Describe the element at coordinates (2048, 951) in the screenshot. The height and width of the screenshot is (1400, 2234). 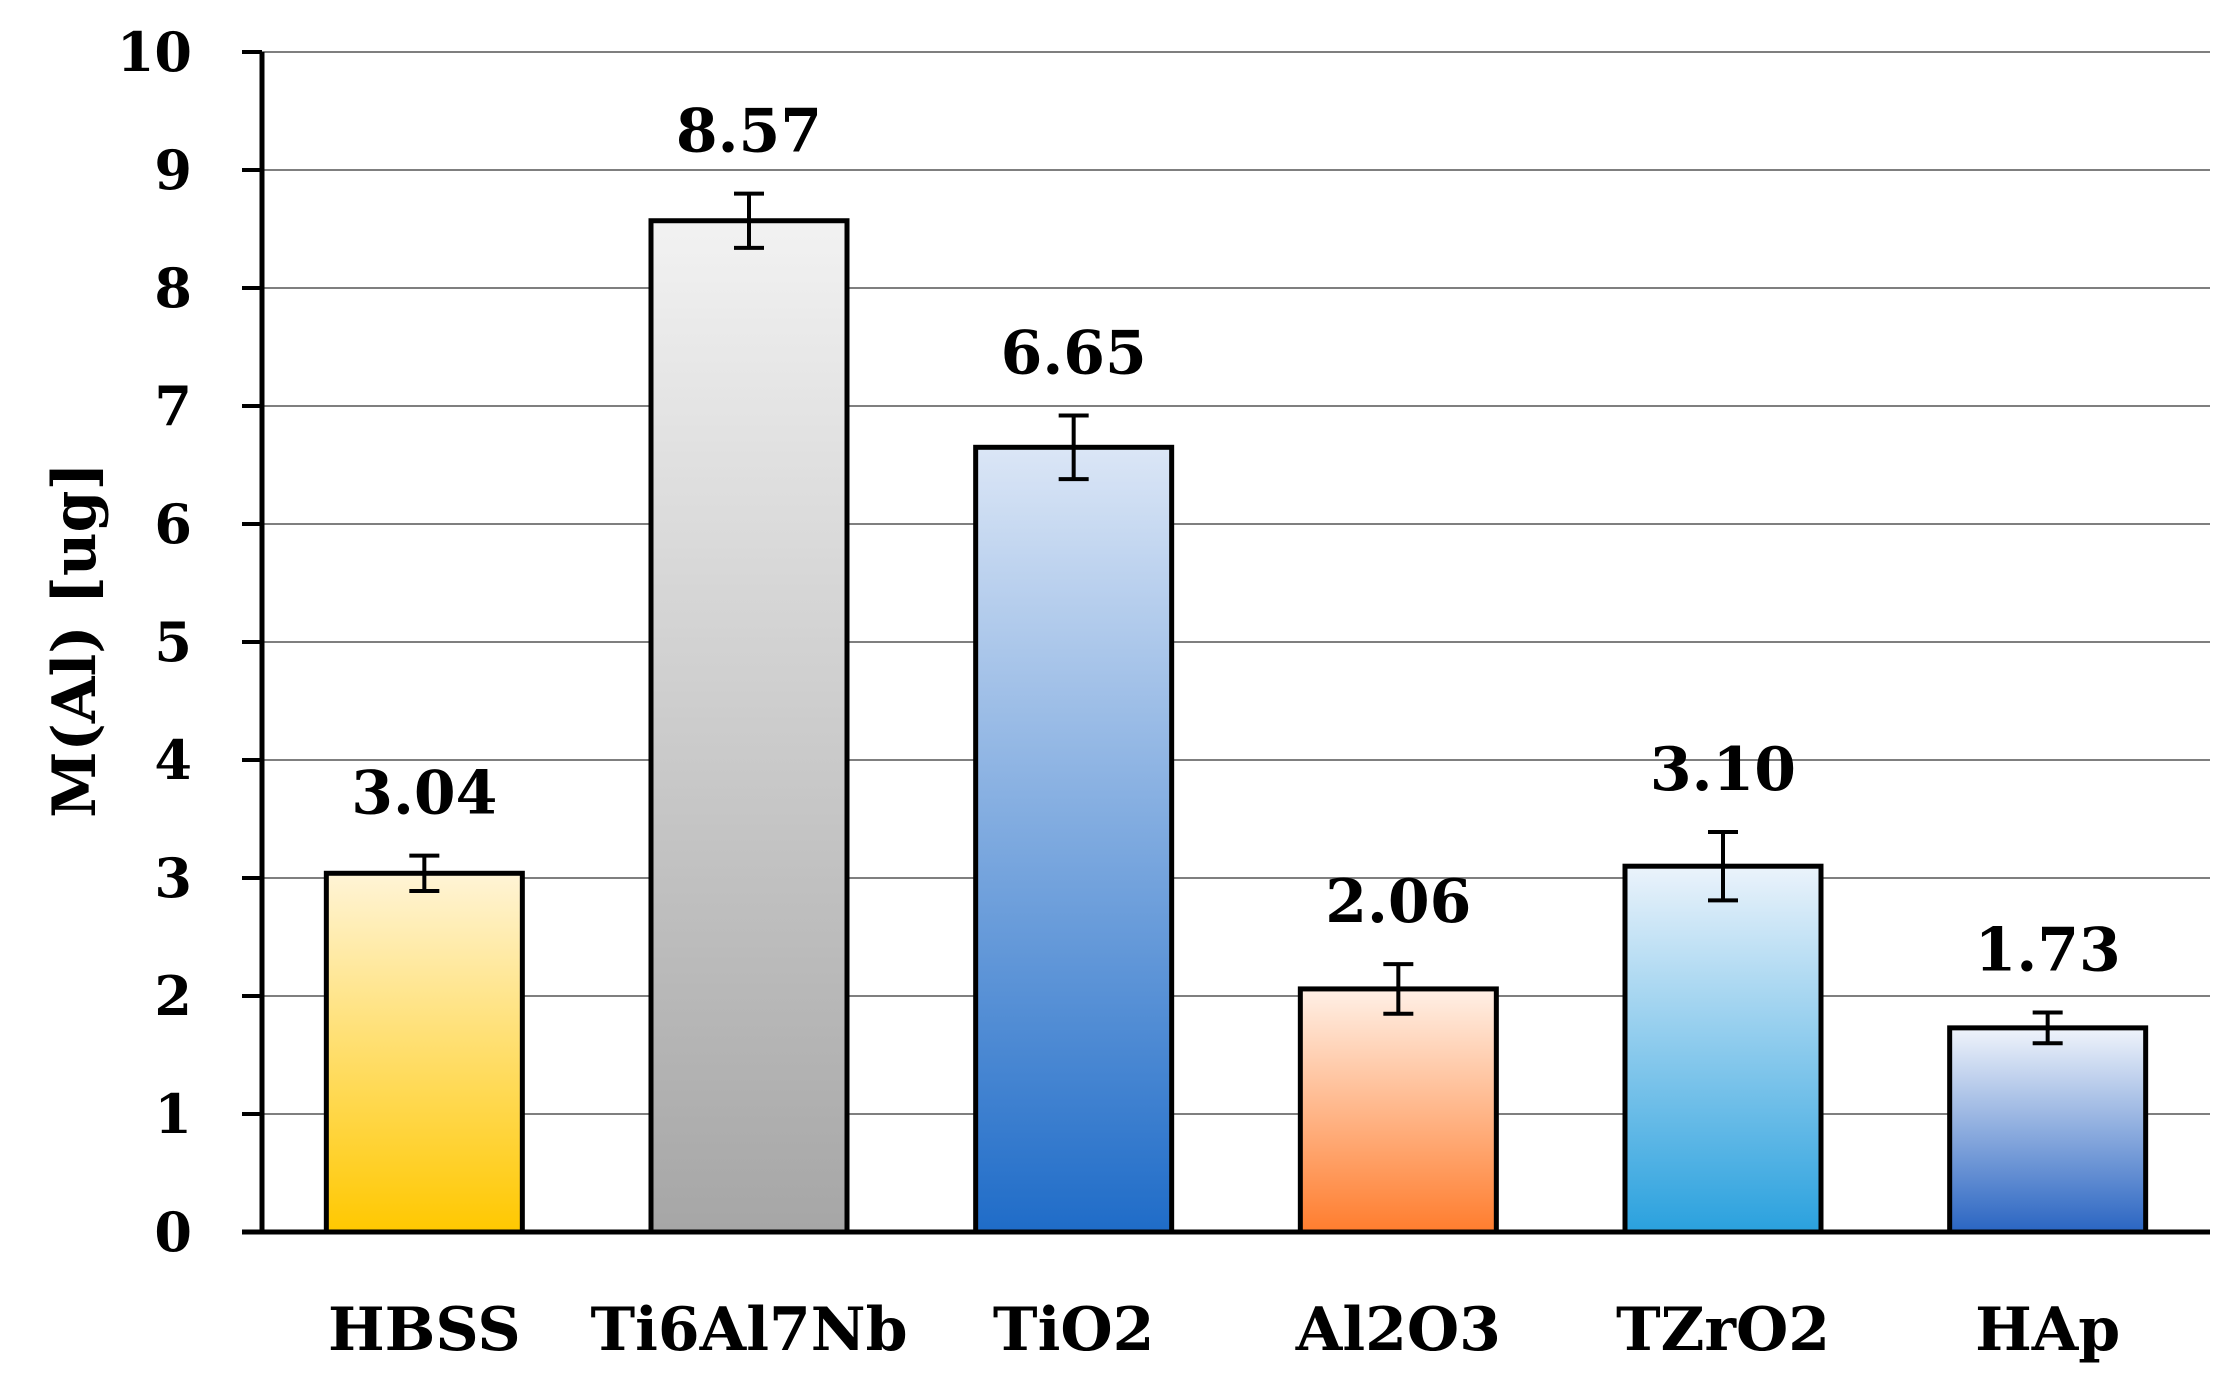
I see `data-label: 1.73` at that location.